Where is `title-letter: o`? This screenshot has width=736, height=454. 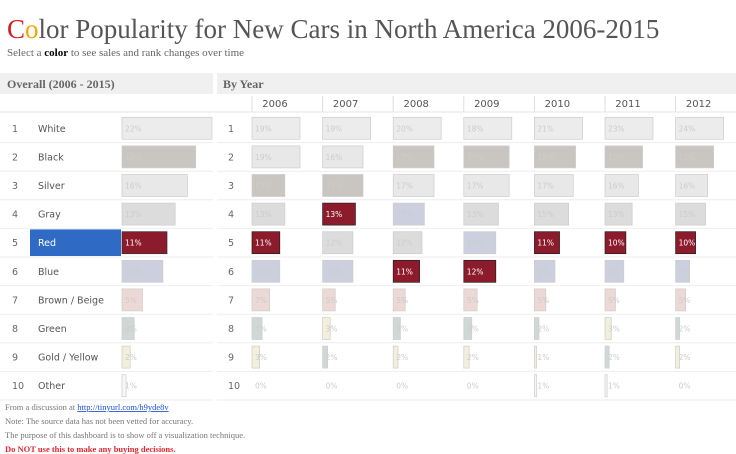
title-letter: o is located at coordinates (32, 29).